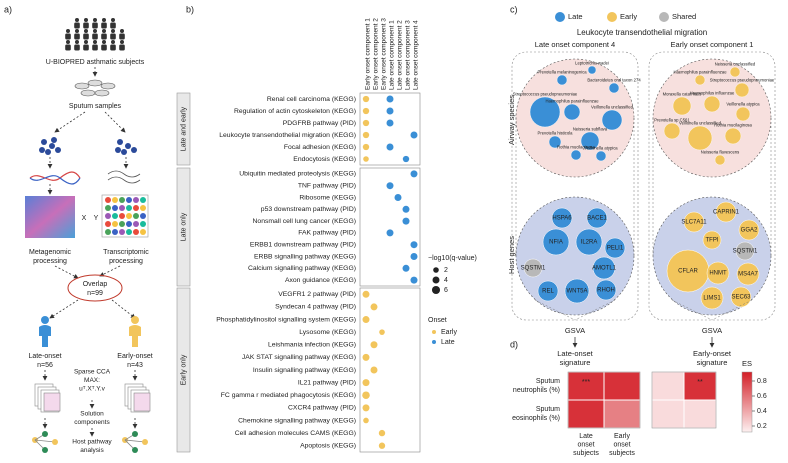 This screenshot has width=788, height=463. What do you see at coordinates (66, 272) in the screenshot?
I see `arrow` at bounding box center [66, 272].